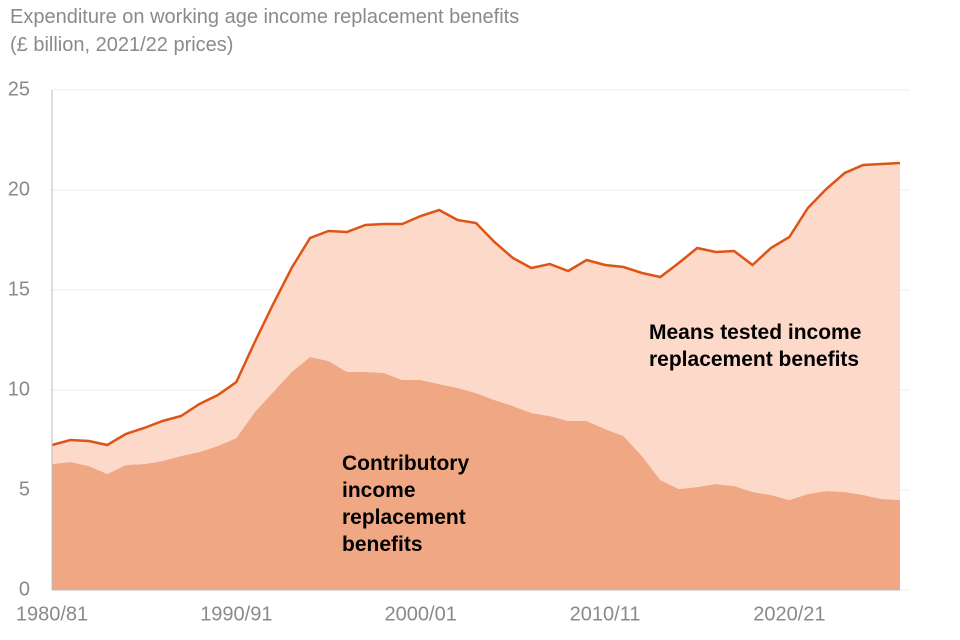  Describe the element at coordinates (19, 89) in the screenshot. I see `y-tick-label: 25` at that location.